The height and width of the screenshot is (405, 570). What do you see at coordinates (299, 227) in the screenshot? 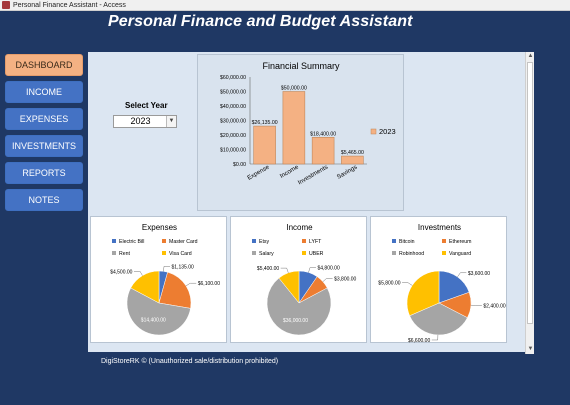
I see `pie-title: Income` at bounding box center [299, 227].